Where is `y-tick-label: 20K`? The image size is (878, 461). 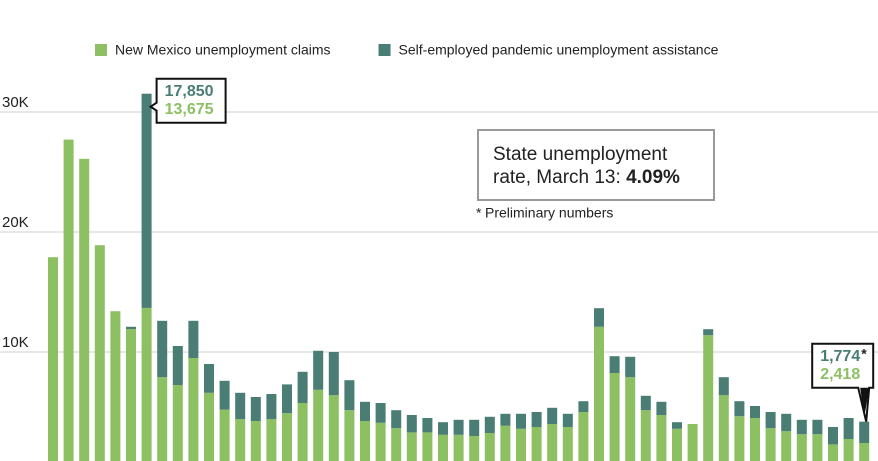 y-tick-label: 20K is located at coordinates (15, 222).